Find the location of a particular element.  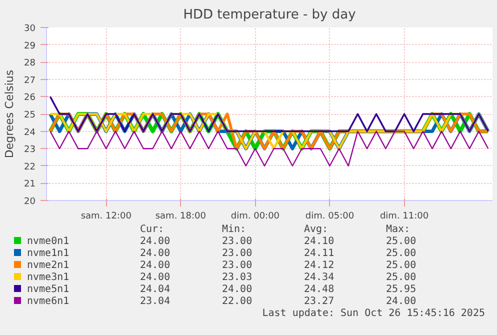

text: Last update: Sun Oct 26 15:45:16 2025 is located at coordinates (373, 314).